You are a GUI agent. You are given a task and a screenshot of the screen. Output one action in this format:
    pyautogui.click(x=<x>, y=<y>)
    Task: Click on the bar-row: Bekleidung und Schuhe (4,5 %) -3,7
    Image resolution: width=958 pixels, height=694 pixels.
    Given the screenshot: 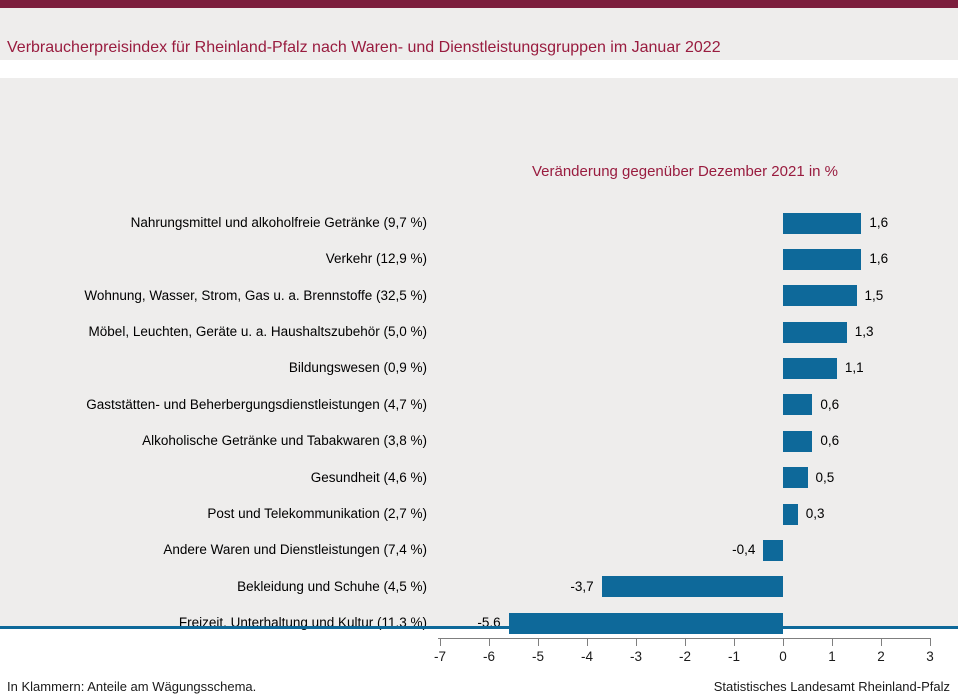 What is the action you would take?
    pyautogui.click(x=479, y=587)
    